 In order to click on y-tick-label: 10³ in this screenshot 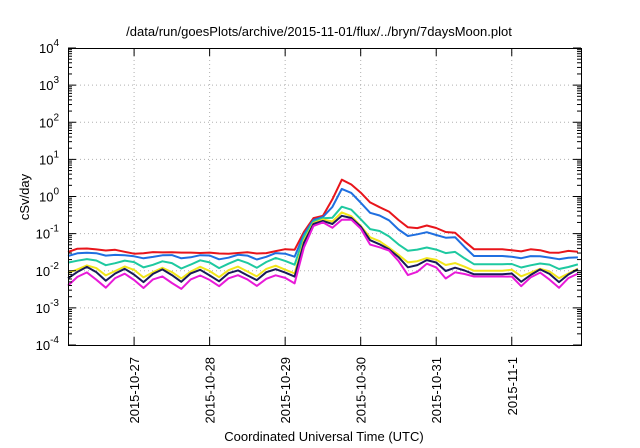, I will do `click(49, 84)`.